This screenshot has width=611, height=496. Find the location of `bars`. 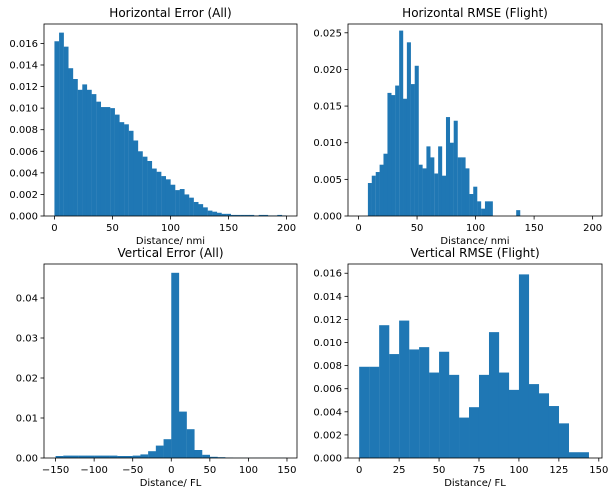

bars is located at coordinates (170, 124).